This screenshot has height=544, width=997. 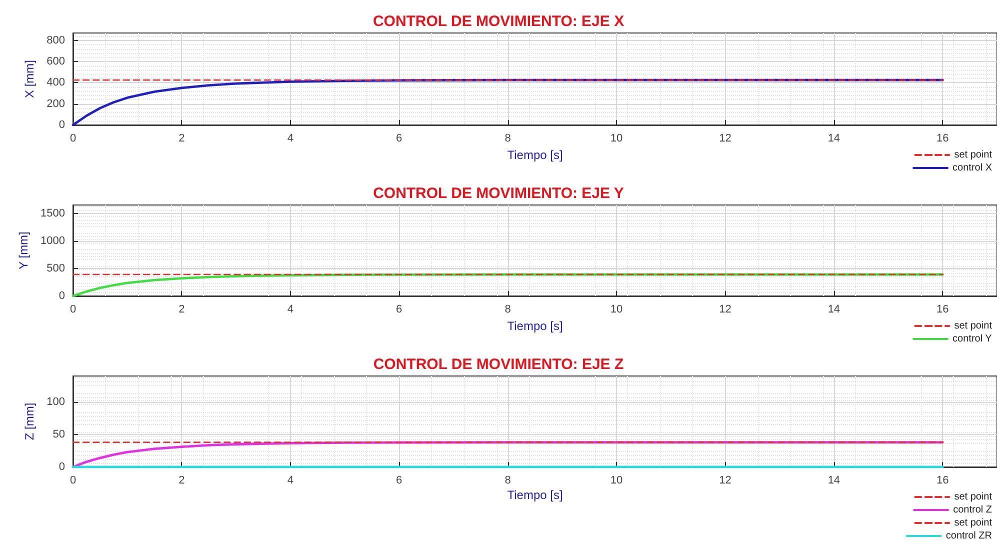 I want to click on y-tick-label: 100, so click(x=55, y=402).